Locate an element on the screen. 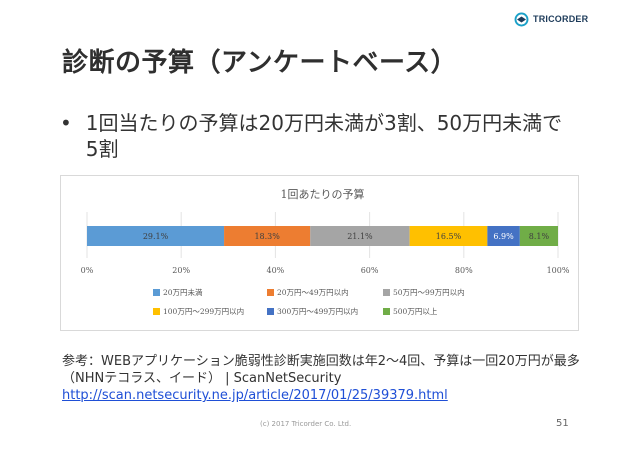 This screenshot has width=638, height=451. data-label: 18.3% is located at coordinates (267, 236).